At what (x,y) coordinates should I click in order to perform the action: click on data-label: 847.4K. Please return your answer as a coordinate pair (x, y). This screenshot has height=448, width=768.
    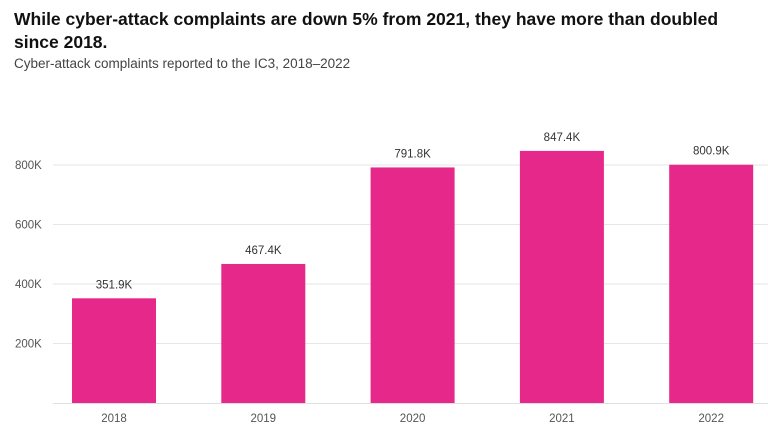
    Looking at the image, I should click on (562, 138).